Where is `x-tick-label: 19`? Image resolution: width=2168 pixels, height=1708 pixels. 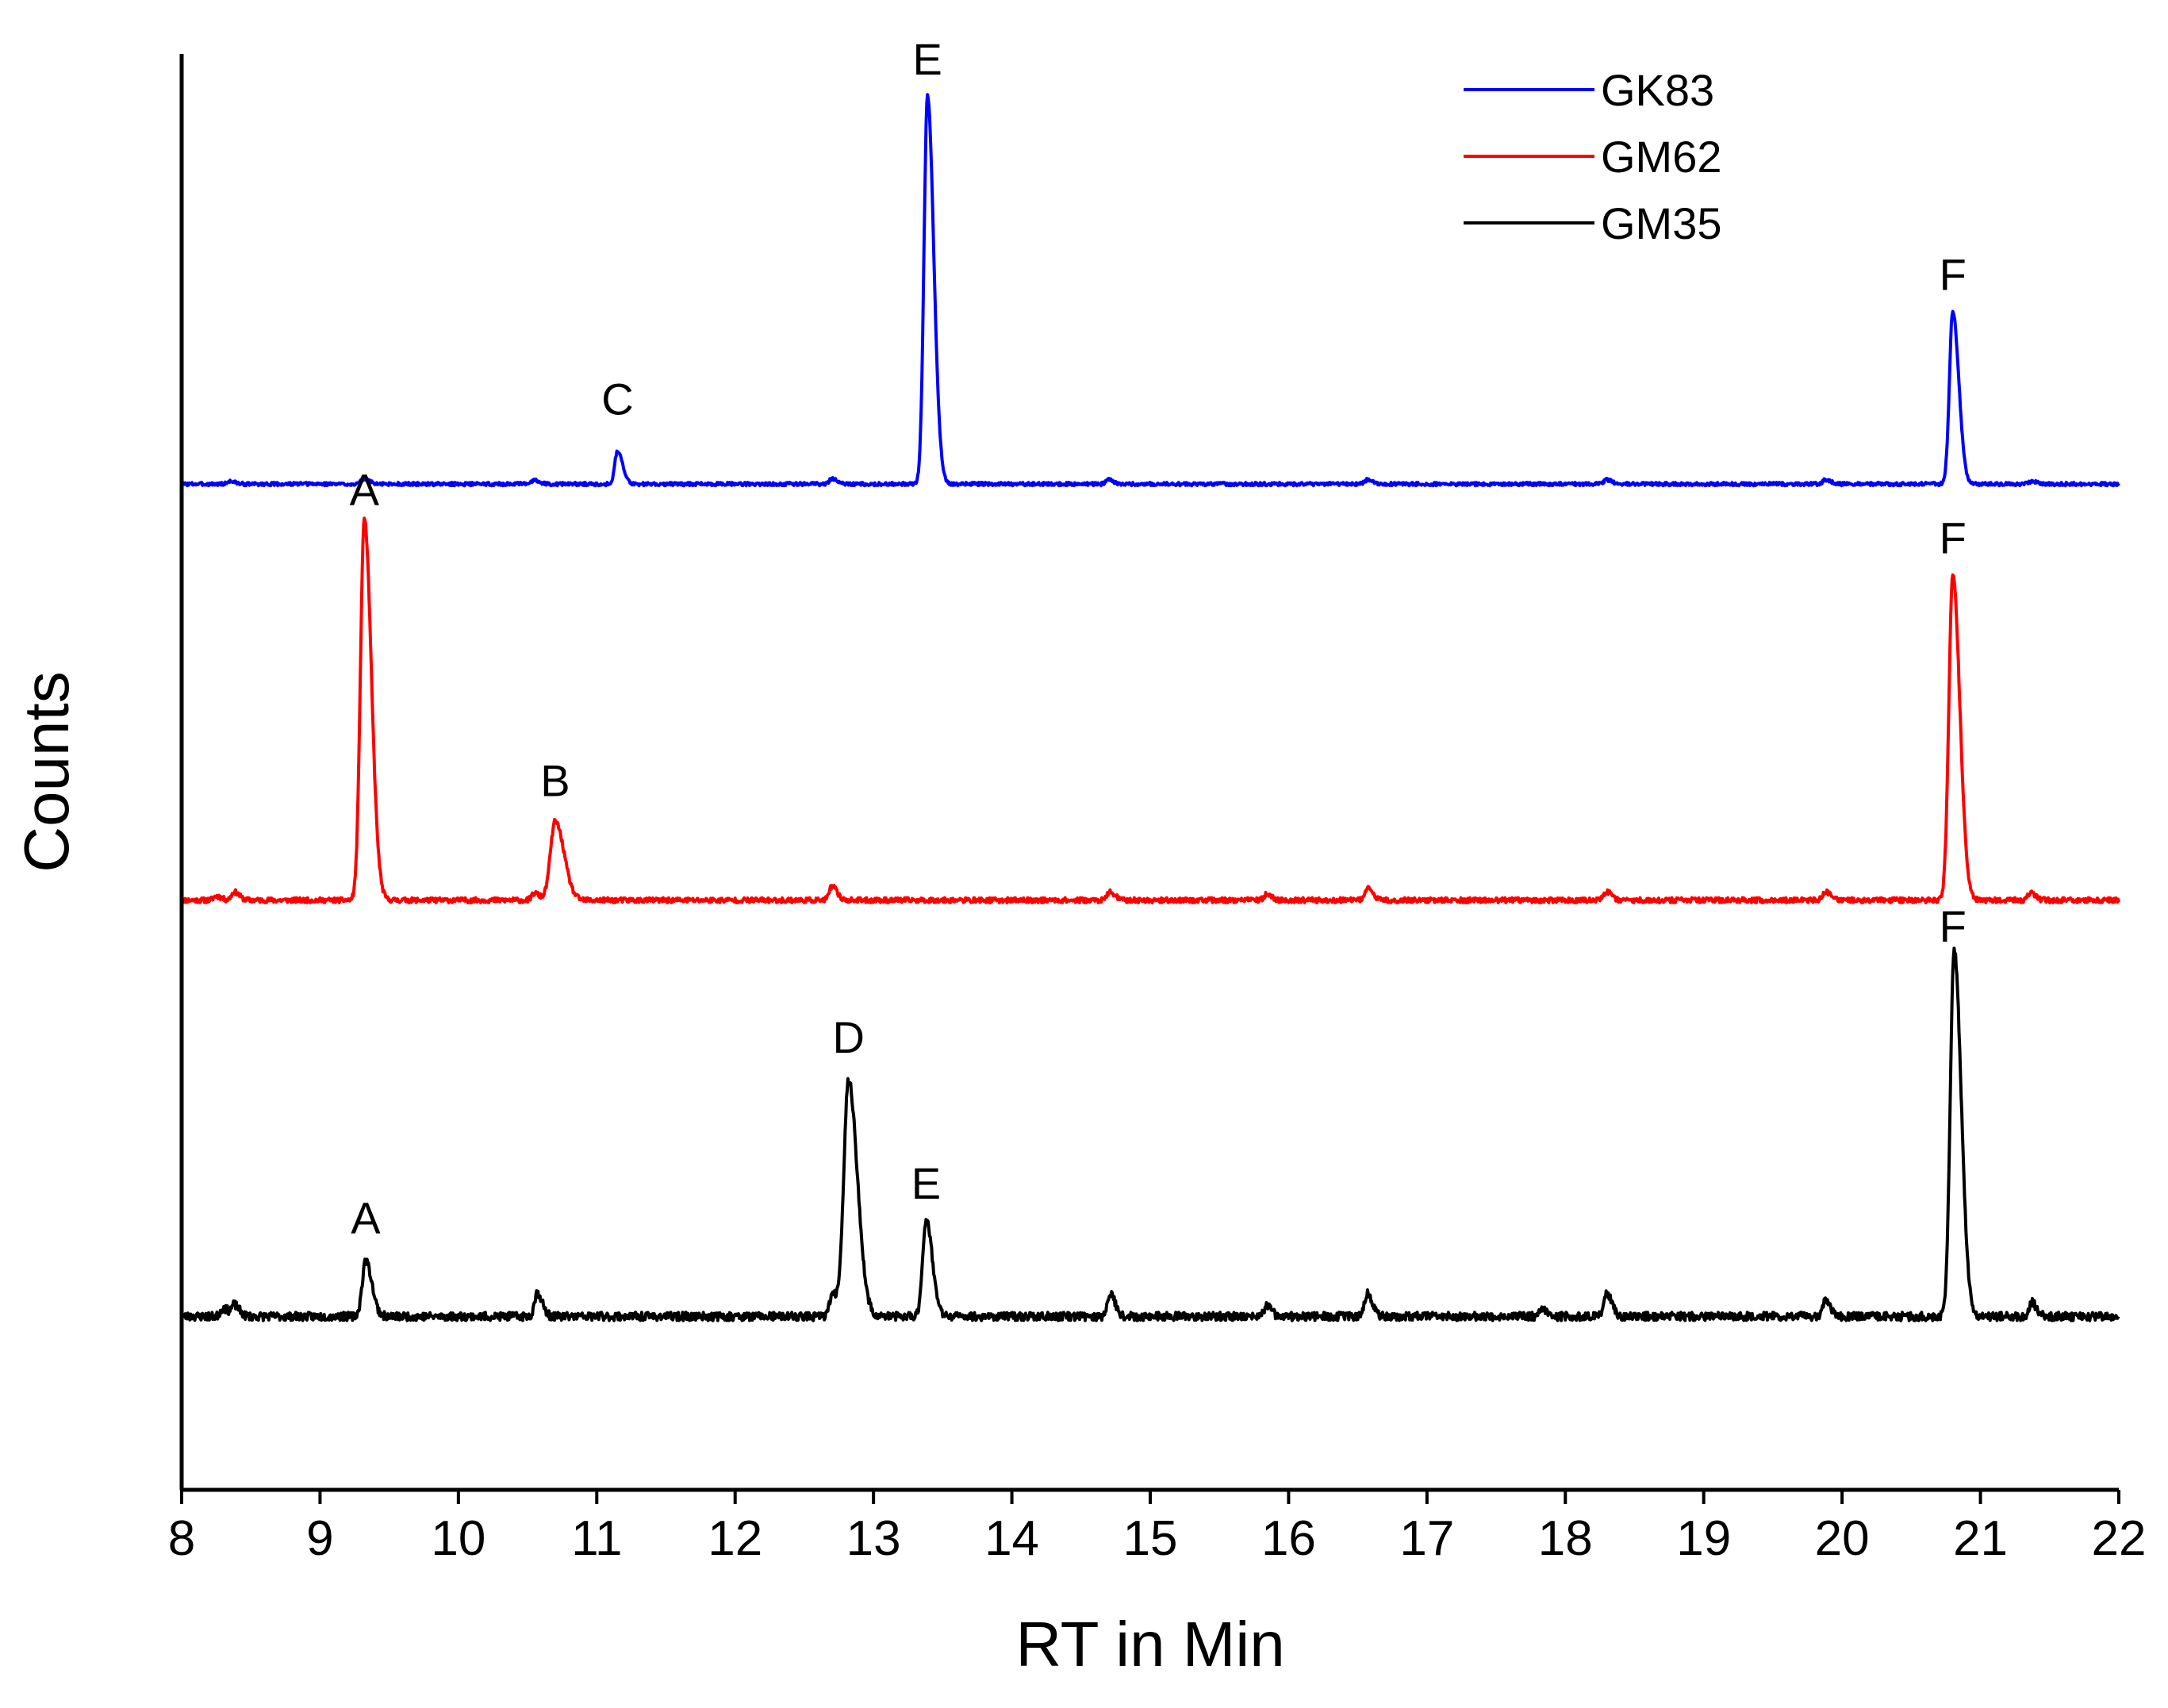
x-tick-label: 19 is located at coordinates (1703, 1538).